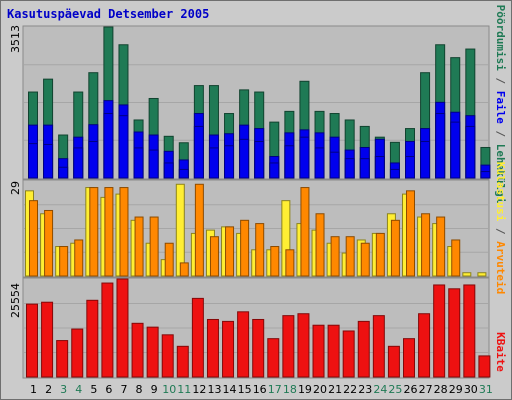 The width and height of the screenshot is (512, 400). What do you see at coordinates (500, 228) in the screenshot?
I see `legend-label-middle: Külastusi / Arvuteid` at bounding box center [500, 228].